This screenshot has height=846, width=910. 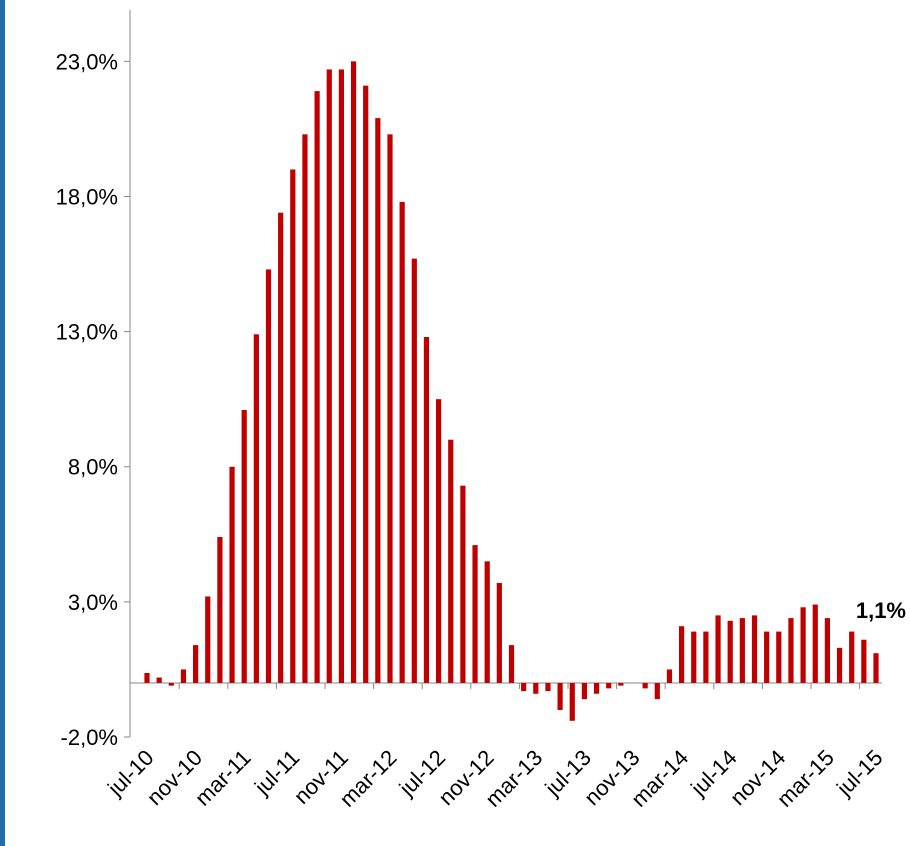 What do you see at coordinates (89, 737) in the screenshot?
I see `y-tick-label: -2,0%` at bounding box center [89, 737].